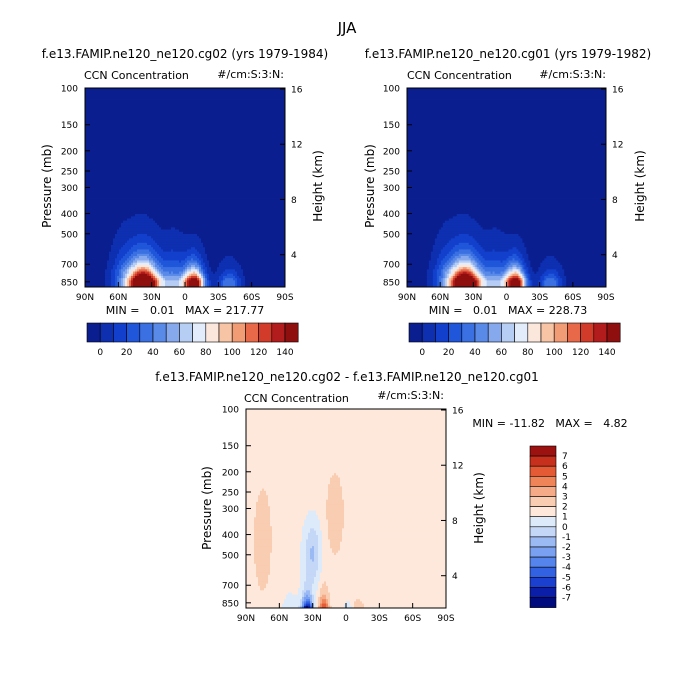  What do you see at coordinates (565, 528) in the screenshot?
I see `colorbar-label: 0` at bounding box center [565, 528].